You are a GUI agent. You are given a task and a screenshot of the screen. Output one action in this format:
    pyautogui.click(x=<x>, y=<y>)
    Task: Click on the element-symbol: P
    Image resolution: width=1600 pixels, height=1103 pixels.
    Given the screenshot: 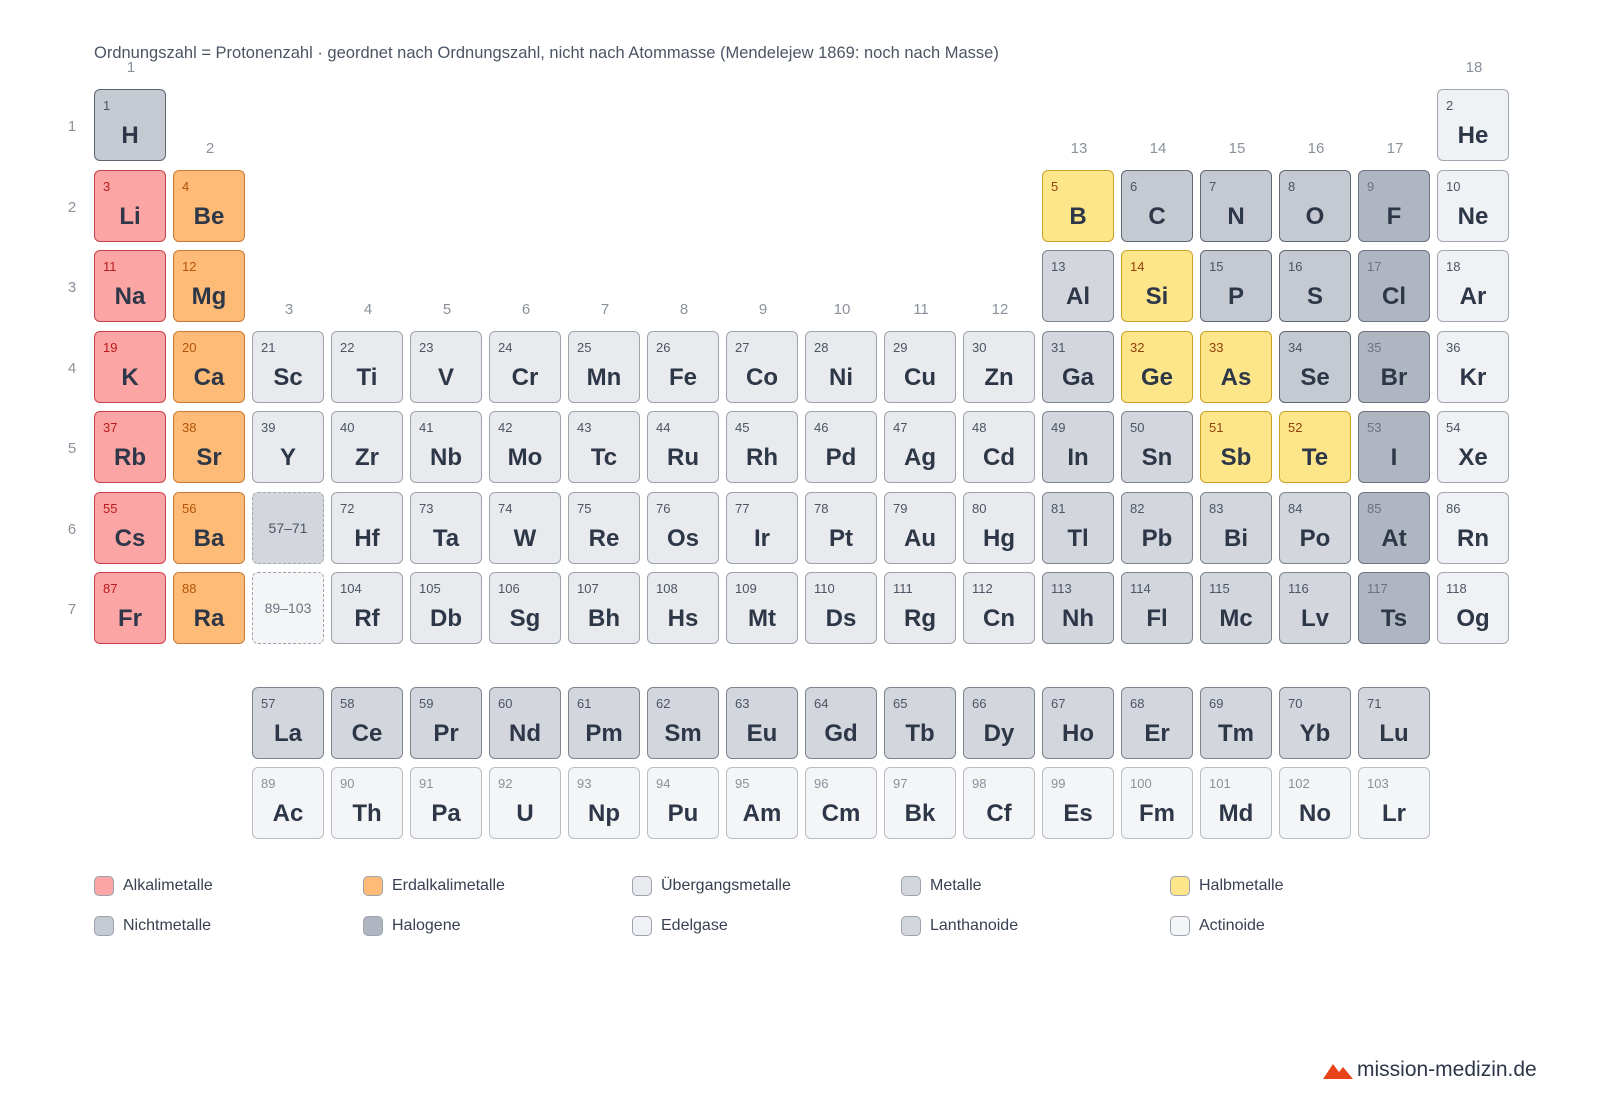 What is the action you would take?
    pyautogui.click(x=1235, y=296)
    